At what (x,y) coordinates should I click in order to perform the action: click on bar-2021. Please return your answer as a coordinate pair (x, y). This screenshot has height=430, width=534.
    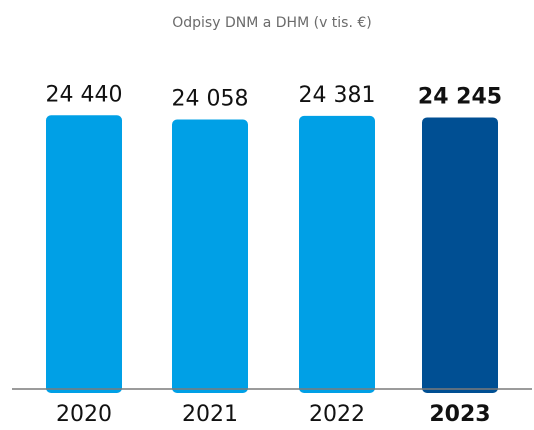
    Looking at the image, I should click on (210, 256).